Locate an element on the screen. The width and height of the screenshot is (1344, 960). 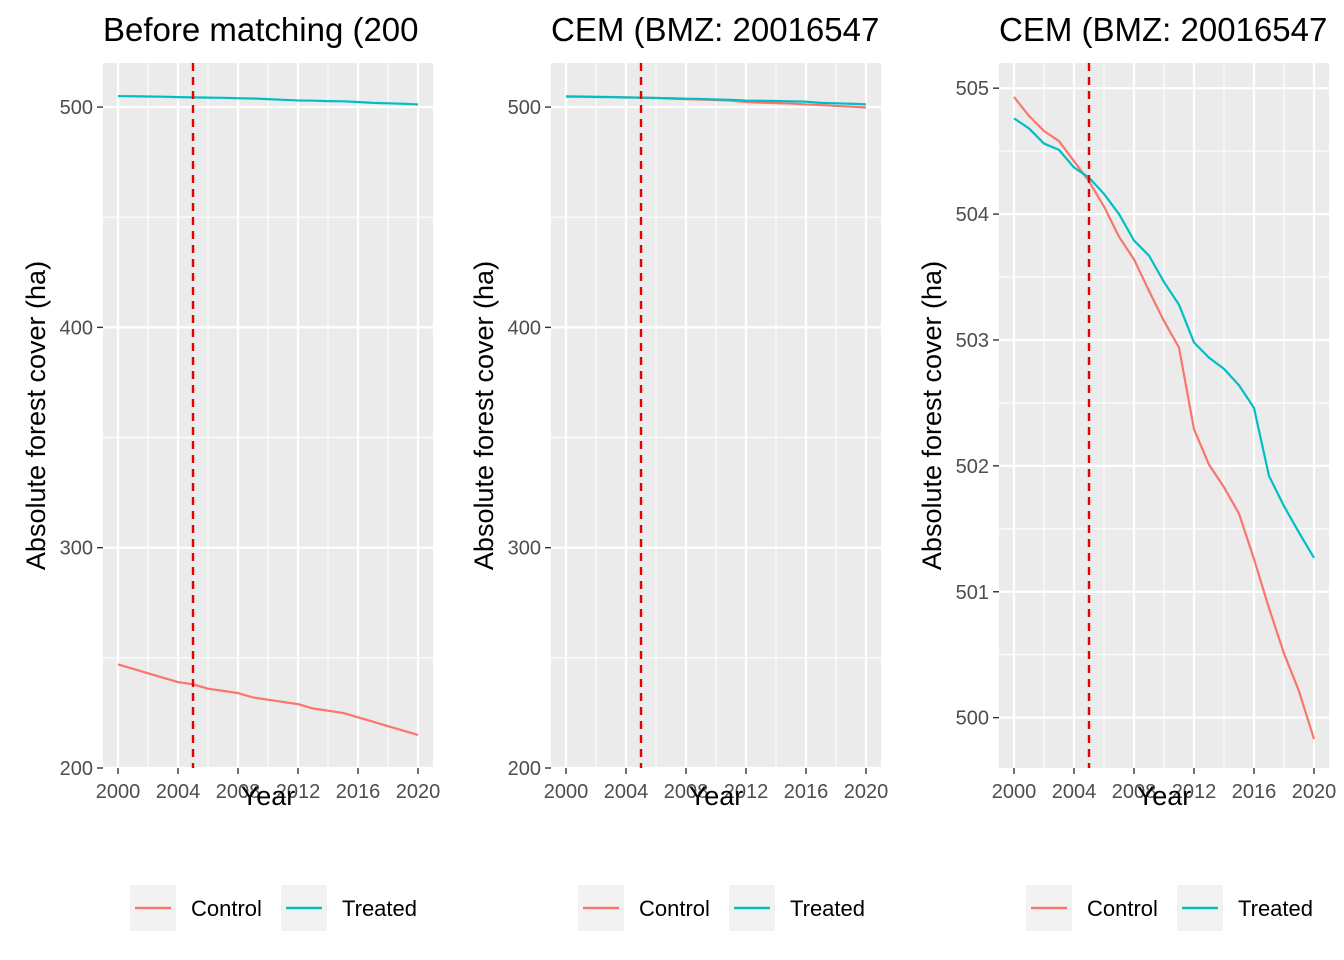
series-line-control is located at coordinates (268, 700).